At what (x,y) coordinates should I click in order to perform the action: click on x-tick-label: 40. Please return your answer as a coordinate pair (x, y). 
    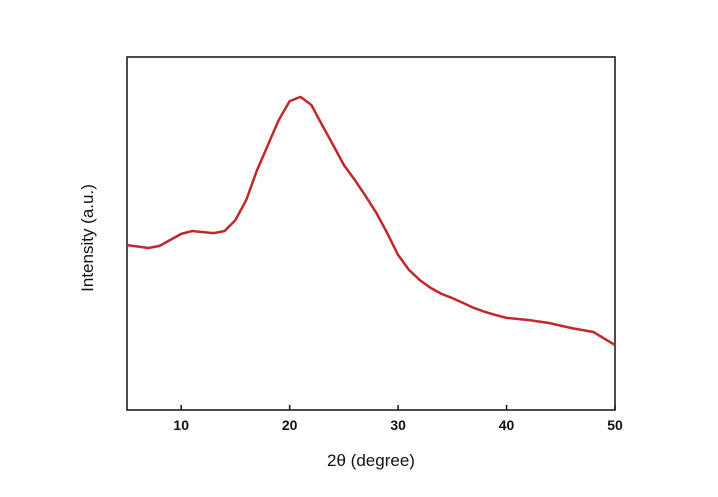
    Looking at the image, I should click on (507, 425).